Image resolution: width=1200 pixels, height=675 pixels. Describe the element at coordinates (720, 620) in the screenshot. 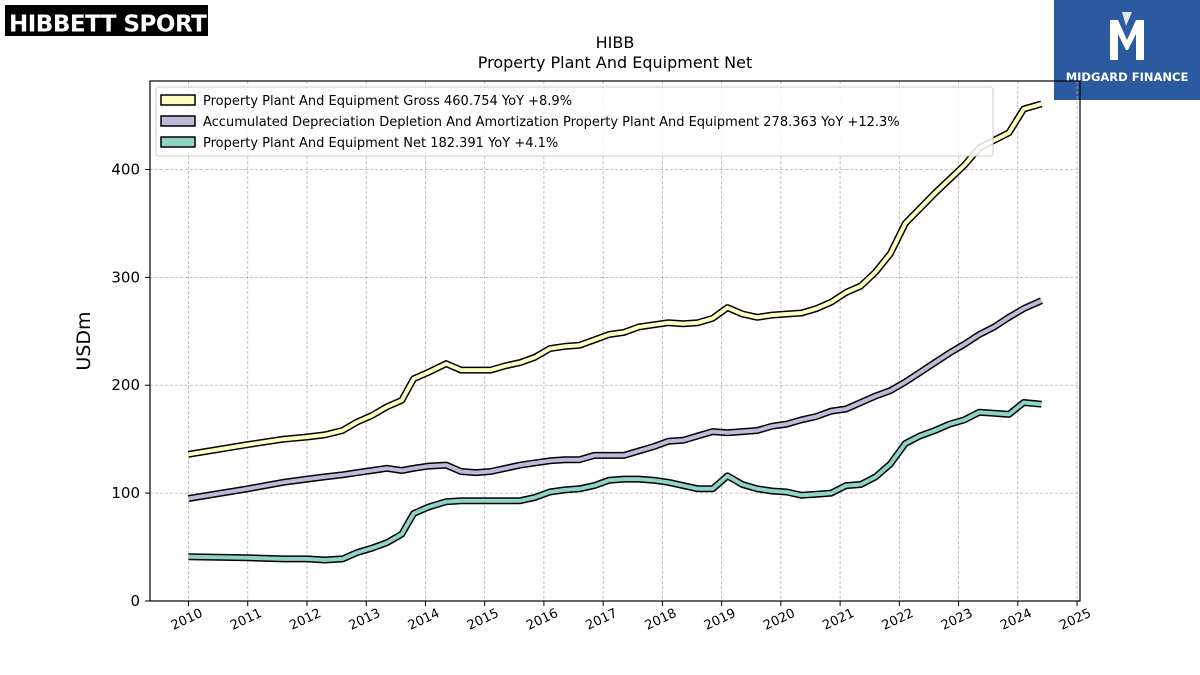

I see `x-tick-label: 2019` at that location.